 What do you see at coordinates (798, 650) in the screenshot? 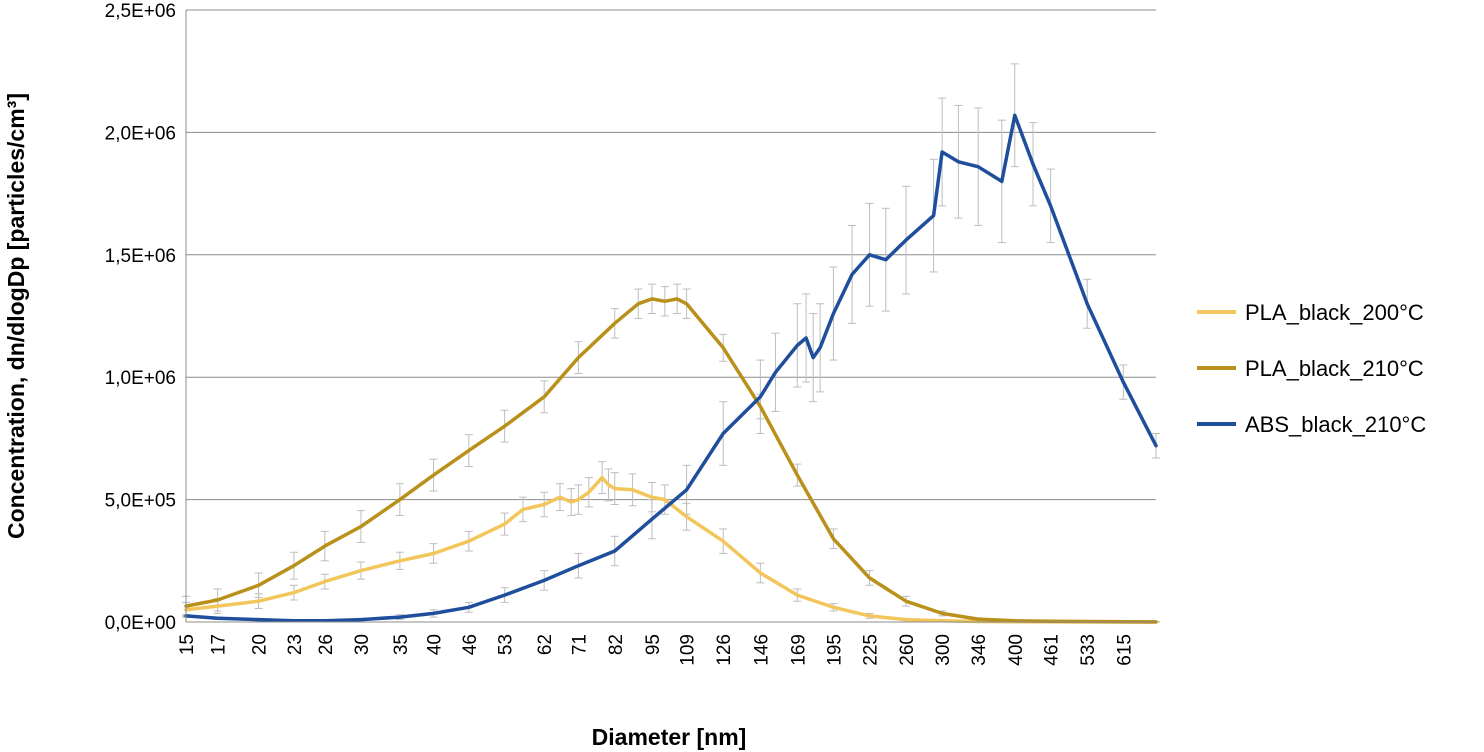
I see `x-tick-label: 169` at bounding box center [798, 650].